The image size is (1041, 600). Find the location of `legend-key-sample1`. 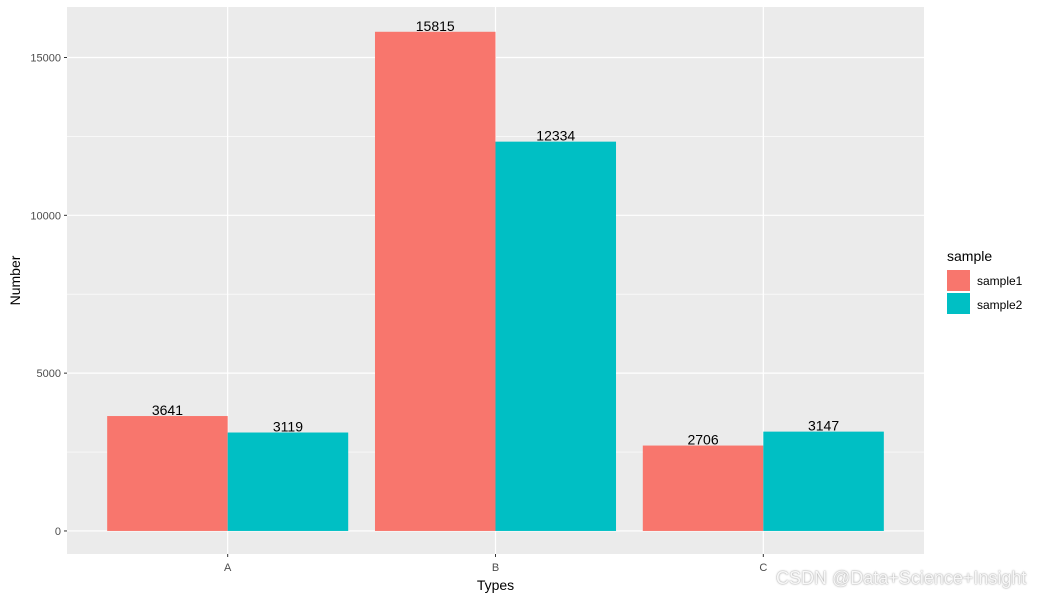

legend-key-sample1 is located at coordinates (958, 280).